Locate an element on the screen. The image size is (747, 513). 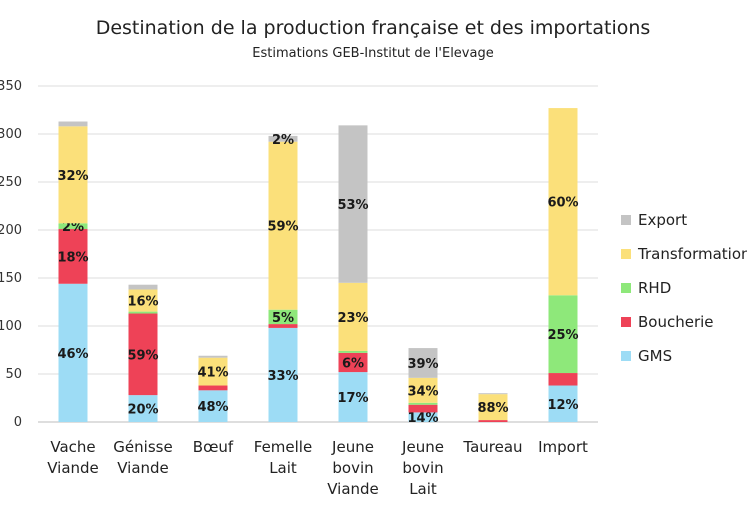
data-label: 39% is located at coordinates (422, 364).